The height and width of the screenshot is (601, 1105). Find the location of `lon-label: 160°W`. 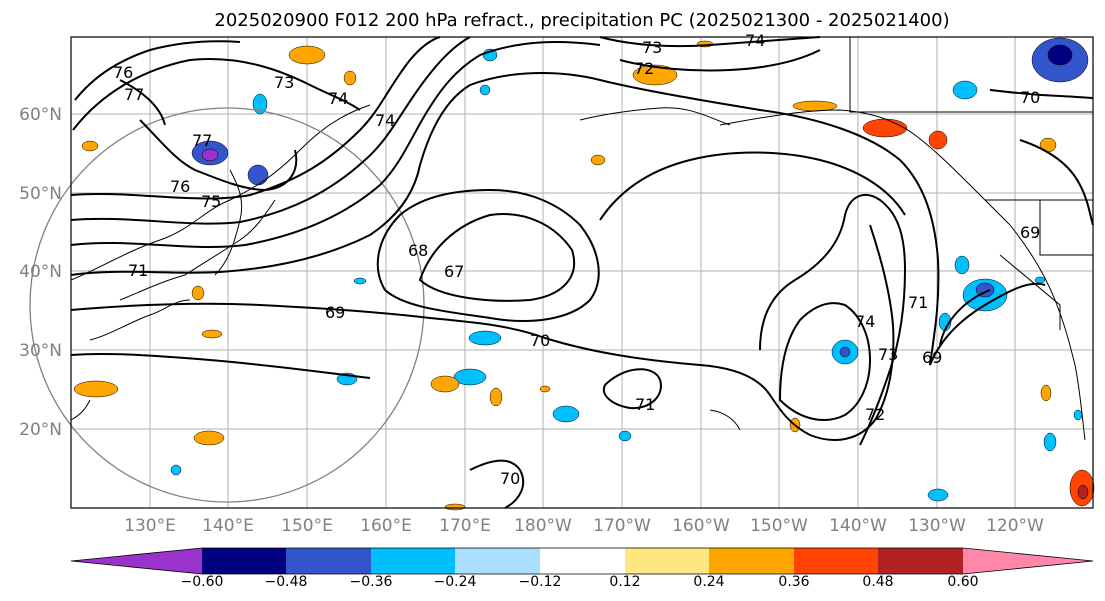

lon-label: 160°W is located at coordinates (701, 526).